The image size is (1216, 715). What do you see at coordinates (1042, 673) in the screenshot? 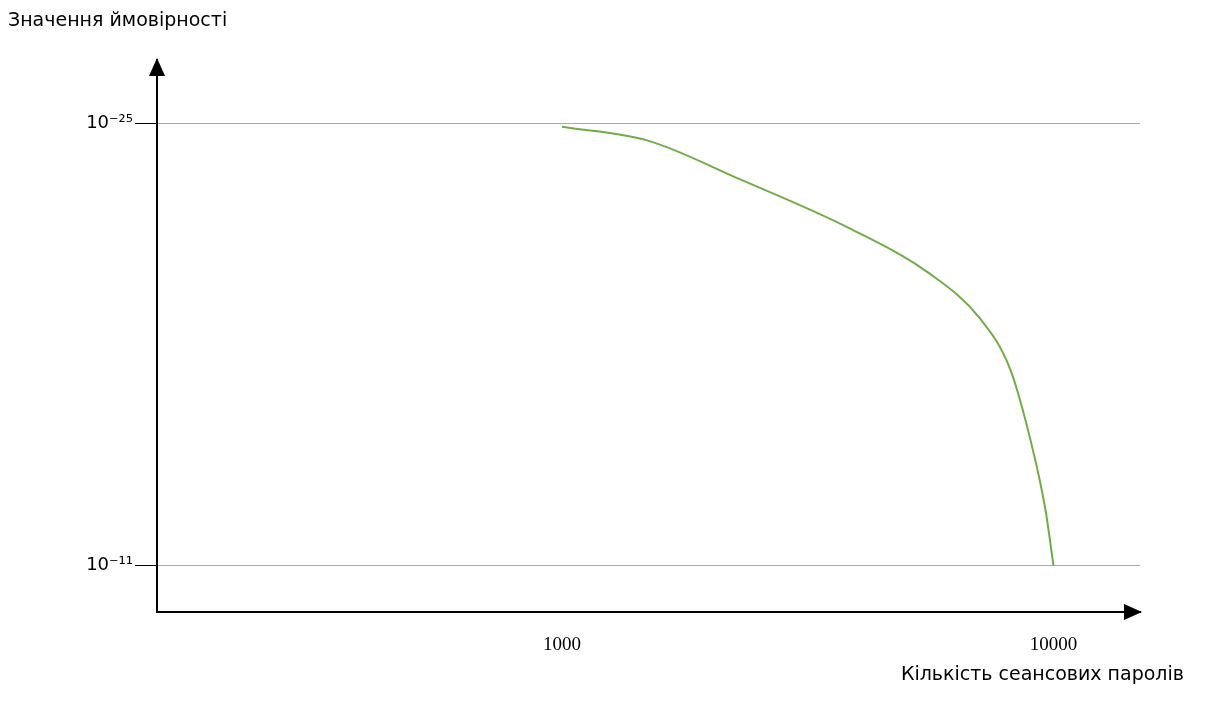
I see `x-axis-title: Кількість сеансових паролів` at bounding box center [1042, 673].